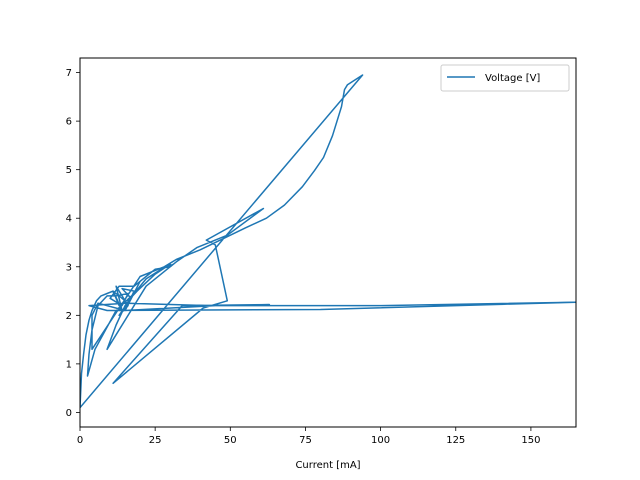 This screenshot has height=480, width=640. Describe the element at coordinates (69, 413) in the screenshot. I see `y-tick-label: 0` at that location.